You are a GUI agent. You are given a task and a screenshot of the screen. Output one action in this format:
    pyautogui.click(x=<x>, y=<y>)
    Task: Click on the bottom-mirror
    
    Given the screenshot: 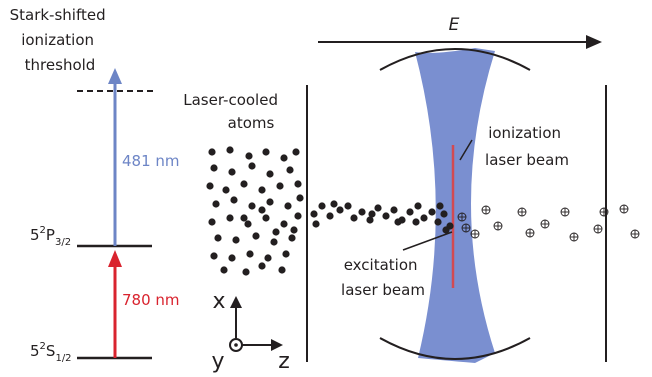 What is the action you would take?
    pyautogui.click(x=455, y=348)
    